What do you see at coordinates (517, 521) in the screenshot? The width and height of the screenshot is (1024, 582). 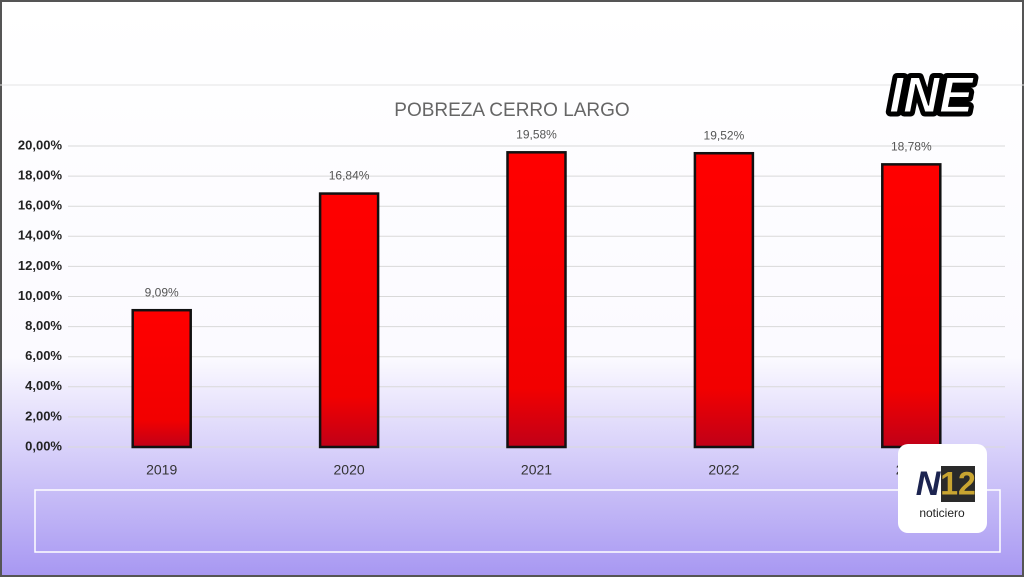 I see `frame-box` at bounding box center [517, 521].